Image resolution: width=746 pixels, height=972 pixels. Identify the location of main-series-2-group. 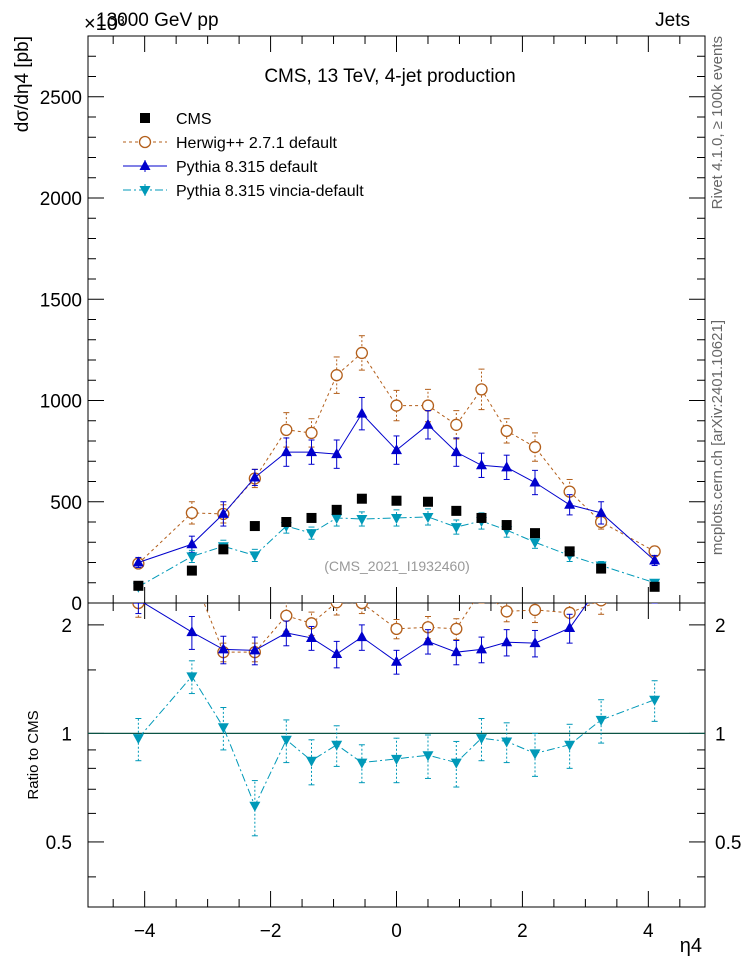
(396, 482).